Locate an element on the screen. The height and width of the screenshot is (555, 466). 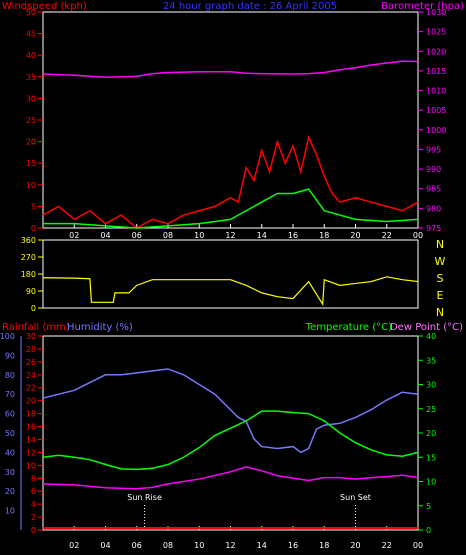
barometer-tick-label: 985 is located at coordinates (433, 189).